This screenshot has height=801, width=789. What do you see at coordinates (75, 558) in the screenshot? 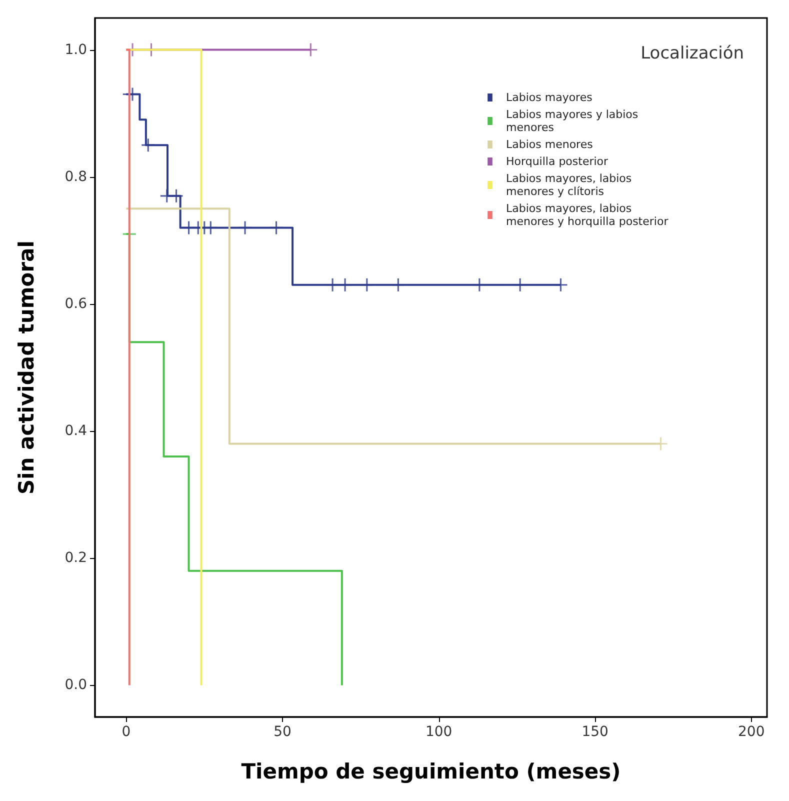
I see `y-tick-label: 0.2` at bounding box center [75, 558].